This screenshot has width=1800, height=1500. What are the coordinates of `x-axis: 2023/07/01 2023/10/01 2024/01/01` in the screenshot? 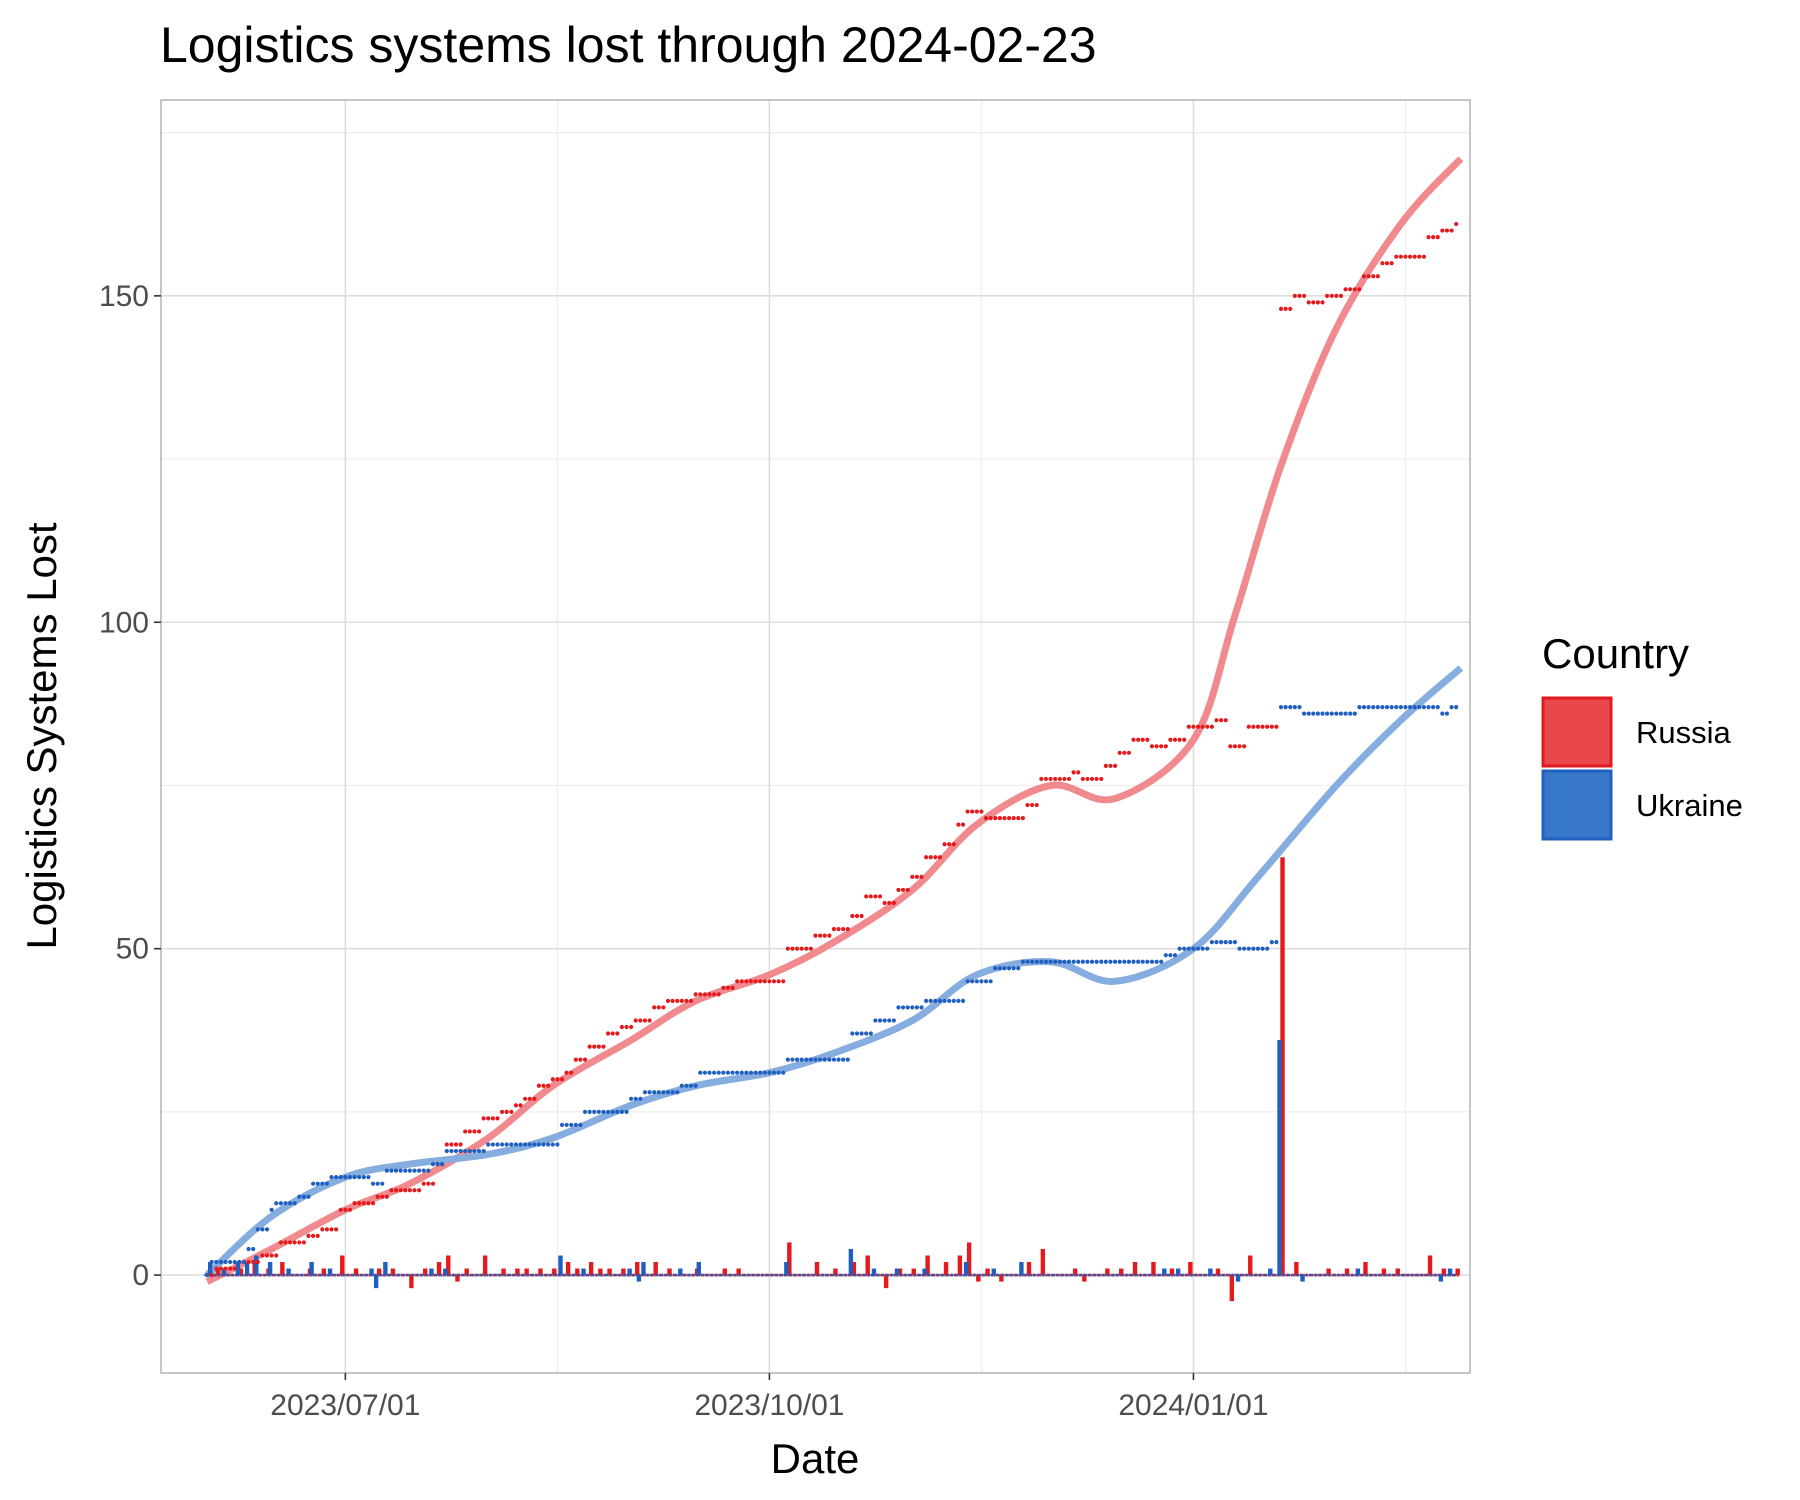 It's located at (769, 1397).